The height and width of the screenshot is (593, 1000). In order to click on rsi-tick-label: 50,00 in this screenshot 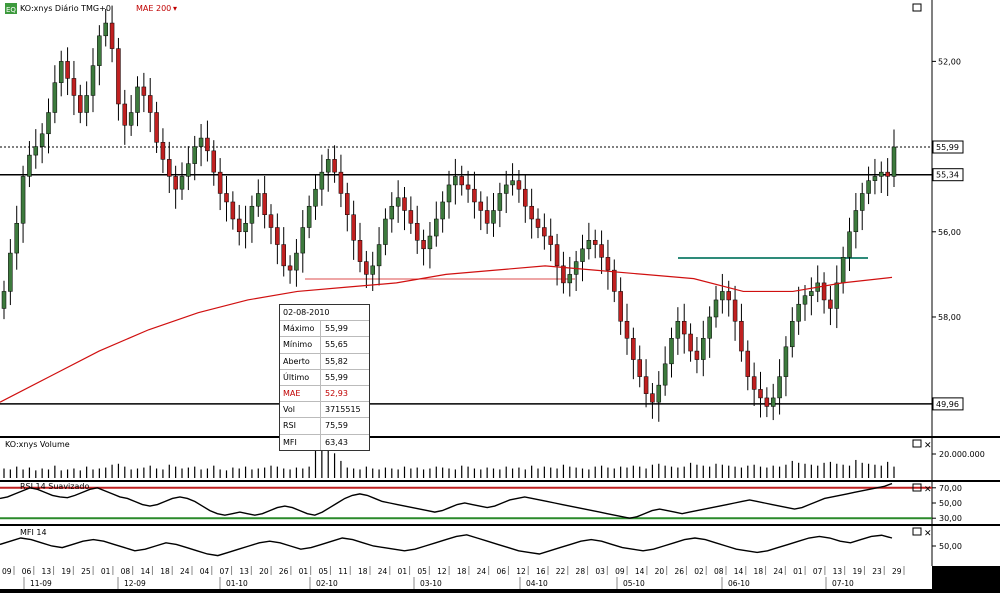, I will do `click(950, 503)`.